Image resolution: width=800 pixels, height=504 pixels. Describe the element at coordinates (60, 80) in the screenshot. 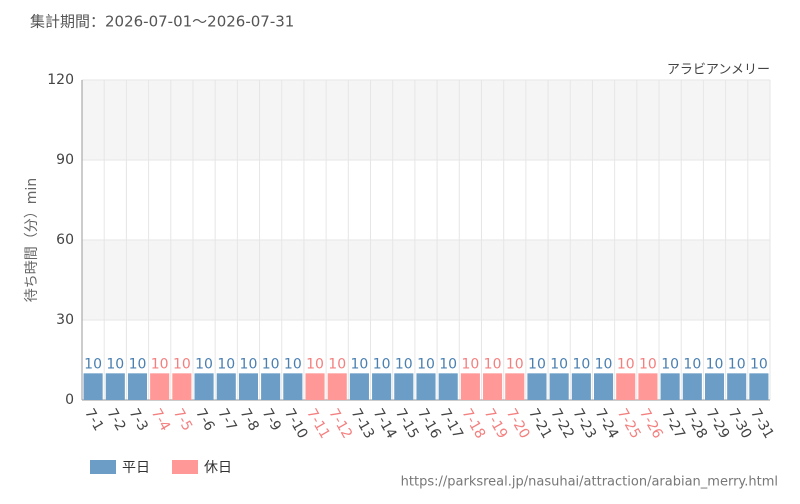

I see `y-tick-label: 120` at that location.